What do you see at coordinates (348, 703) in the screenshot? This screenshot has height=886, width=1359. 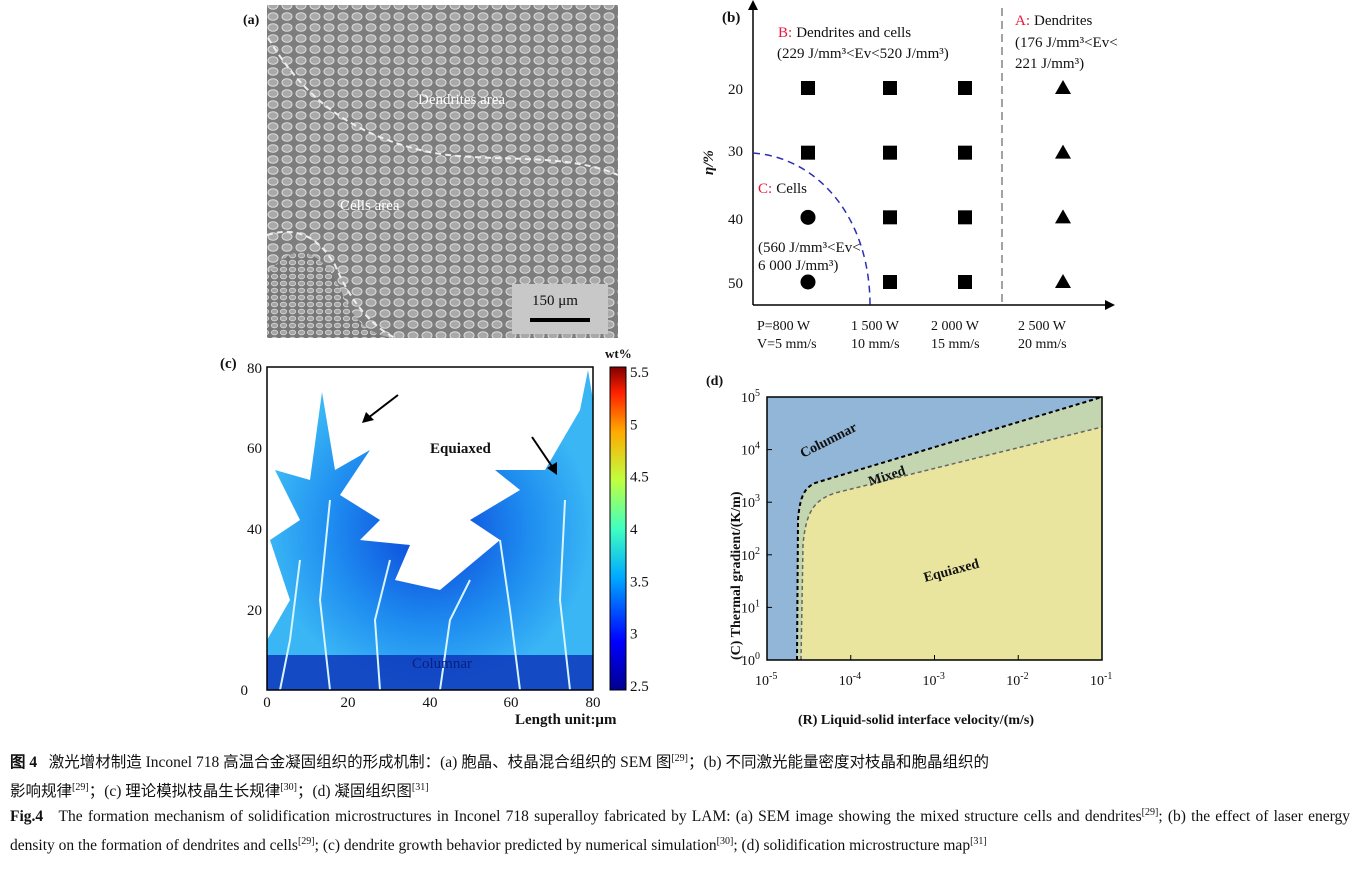 I see `x-tick: 20` at bounding box center [348, 703].